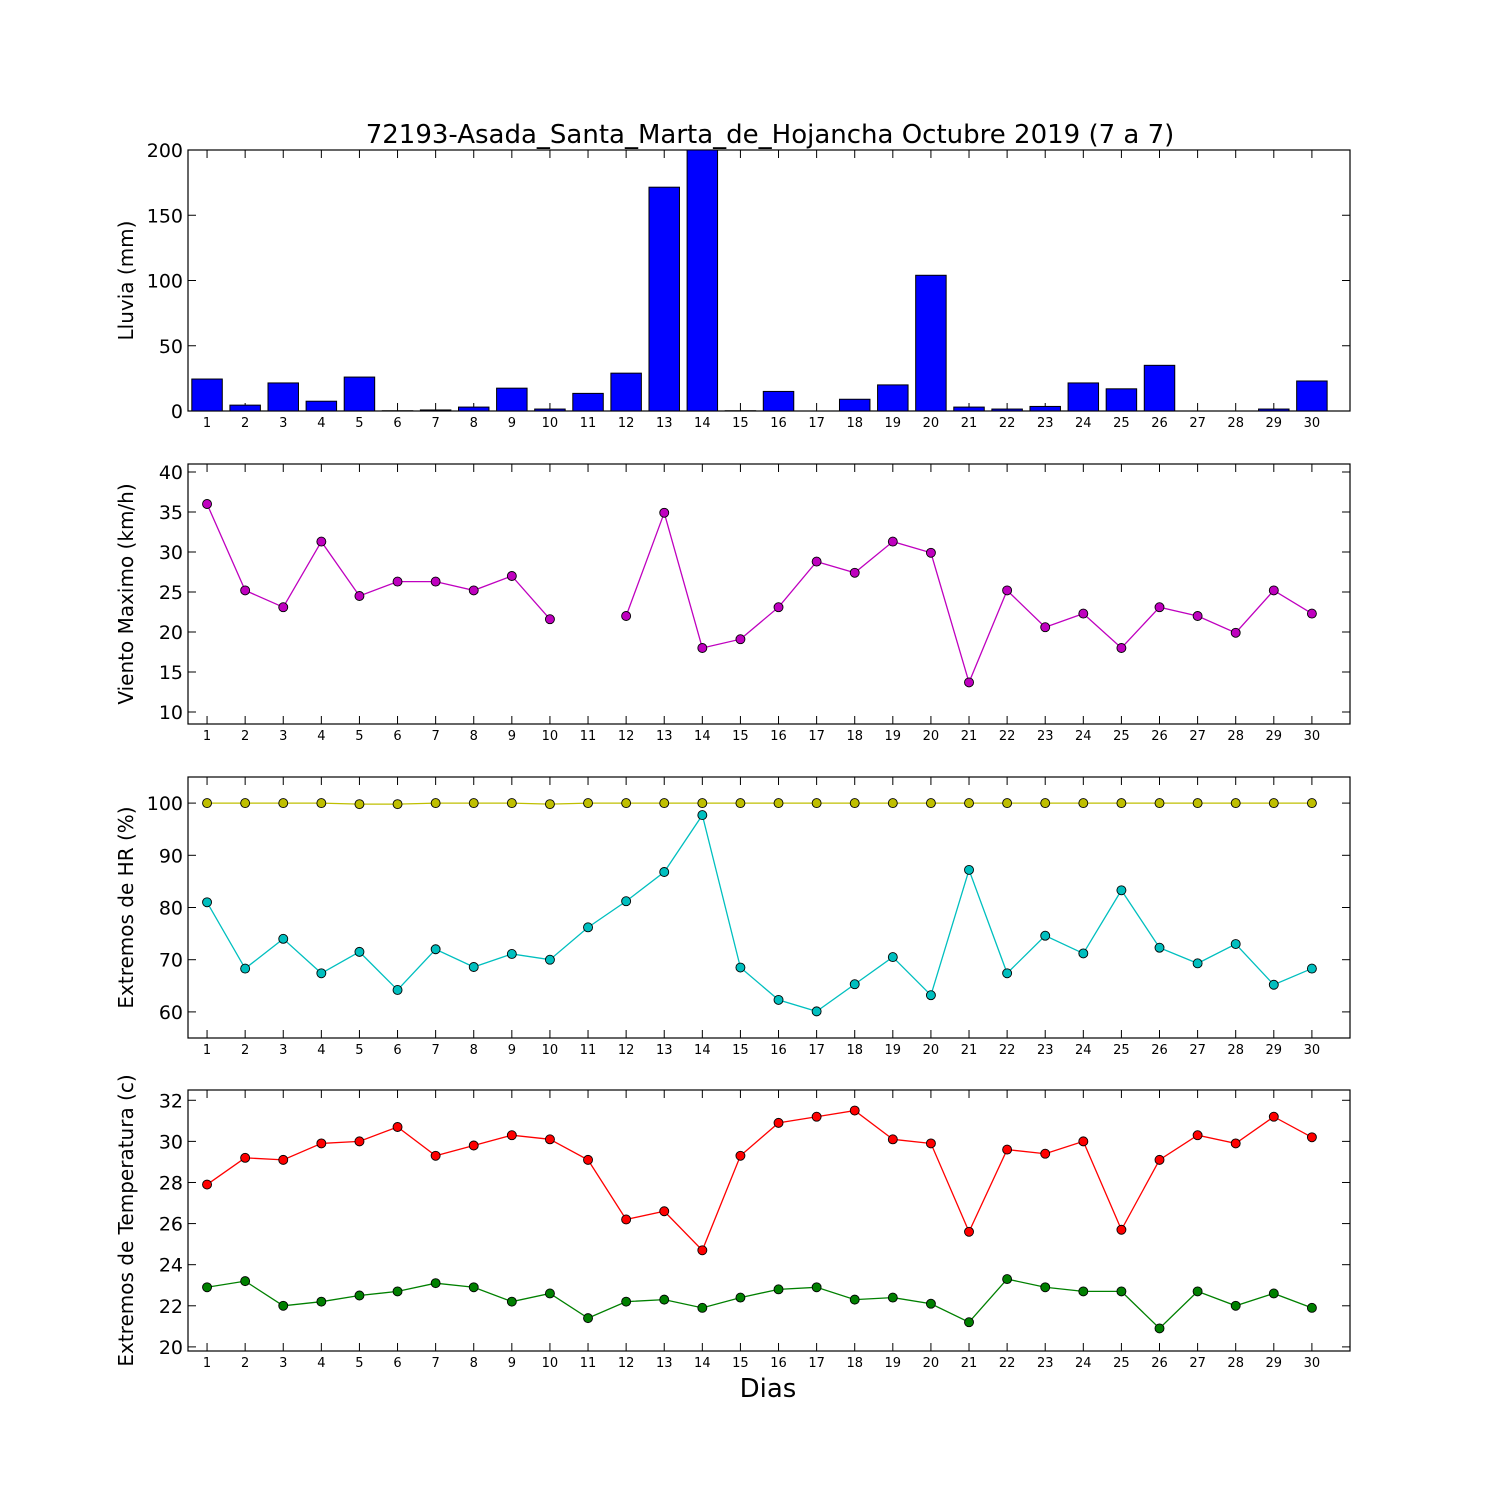 The height and width of the screenshot is (1500, 1500). What do you see at coordinates (165, 151) in the screenshot?
I see `y-tick-label: 200` at bounding box center [165, 151].